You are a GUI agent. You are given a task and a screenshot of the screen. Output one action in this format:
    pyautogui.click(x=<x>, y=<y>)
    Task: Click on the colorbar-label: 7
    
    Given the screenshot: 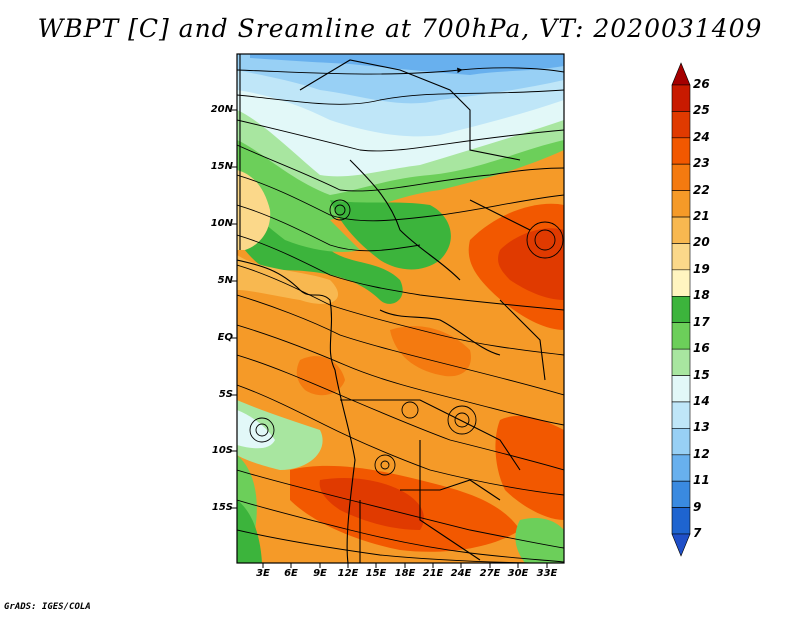 What is the action you would take?
    pyautogui.click(x=697, y=533)
    